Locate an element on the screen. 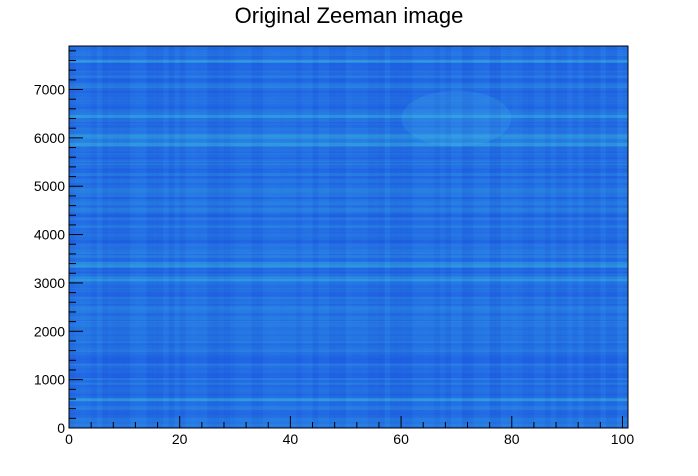 Image resolution: width=698 pixels, height=476 pixels. bright-region is located at coordinates (456, 118).